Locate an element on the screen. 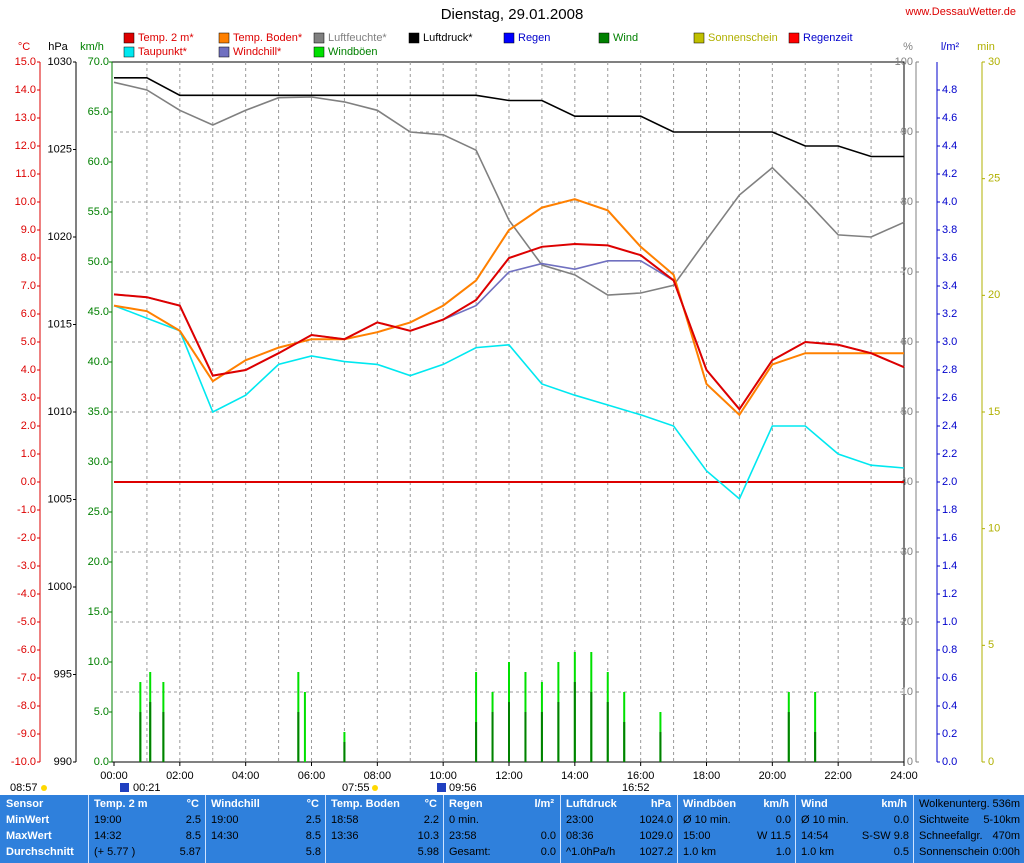  legend-label: Luftfeuchte* is located at coordinates (357, 38).